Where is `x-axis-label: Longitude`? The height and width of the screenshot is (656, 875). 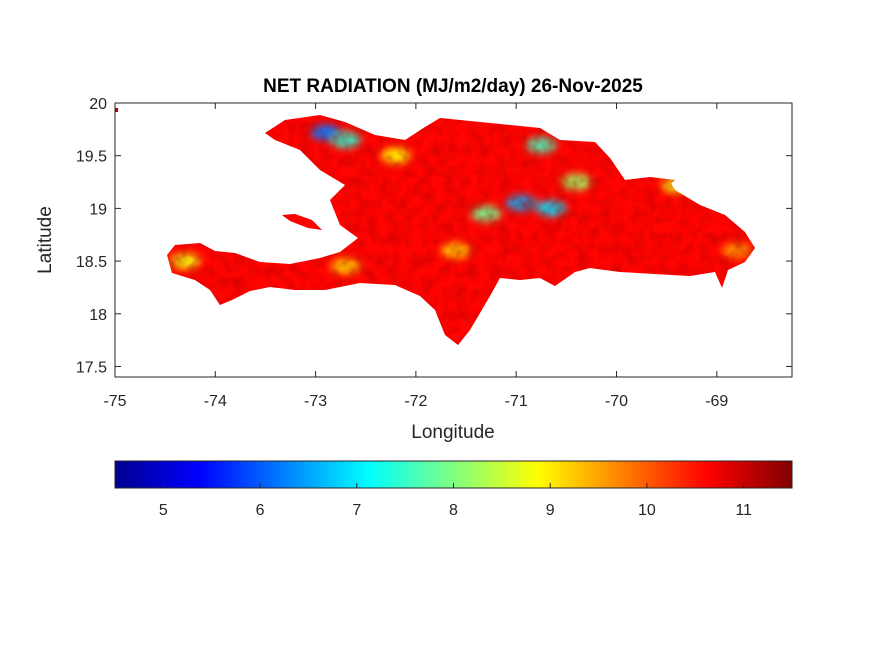
x-axis-label: Longitude is located at coordinates (452, 432).